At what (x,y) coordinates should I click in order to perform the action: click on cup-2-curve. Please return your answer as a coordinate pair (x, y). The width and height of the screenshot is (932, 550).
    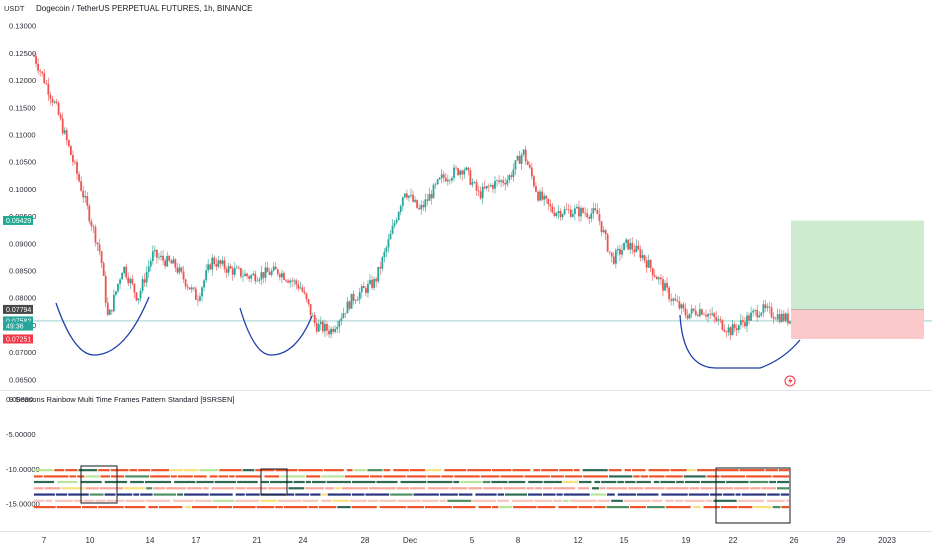
    Looking at the image, I should click on (276, 331).